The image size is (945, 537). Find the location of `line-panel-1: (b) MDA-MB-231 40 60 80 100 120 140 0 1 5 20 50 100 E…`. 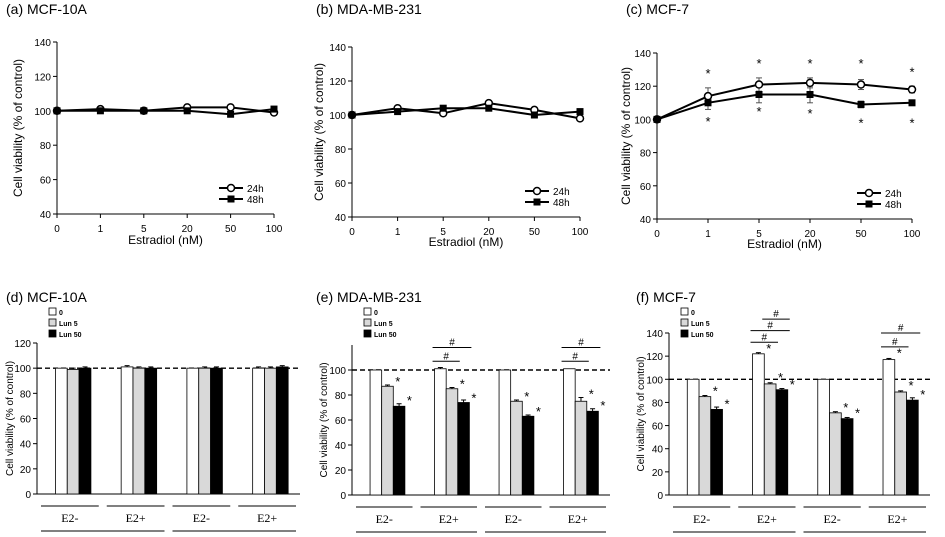

line-panel-1: (b) MDA-MB-231 40 60 80 100 120 140 0 1 5 20 50 100 E… is located at coordinates (450, 125).